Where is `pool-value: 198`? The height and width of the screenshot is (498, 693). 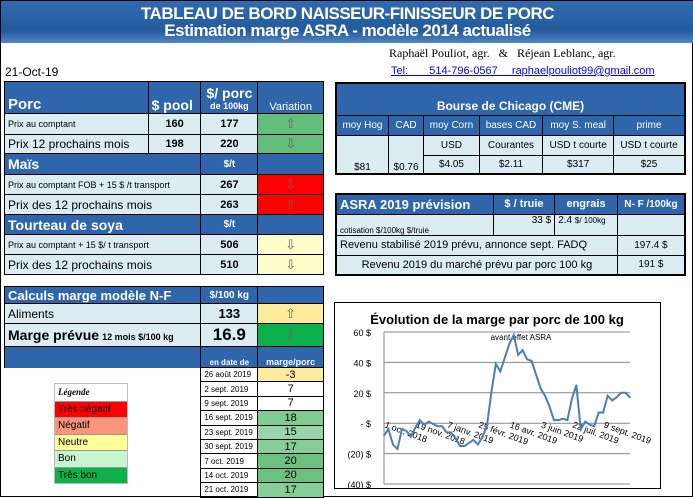
pool-value: 198 is located at coordinates (174, 144).